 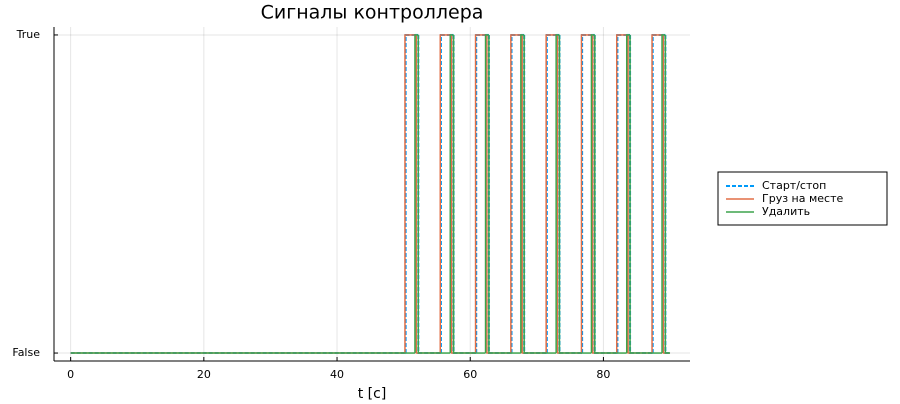 What do you see at coordinates (372, 13) in the screenshot?
I see `chart-title: Сигналы контроллера` at bounding box center [372, 13].